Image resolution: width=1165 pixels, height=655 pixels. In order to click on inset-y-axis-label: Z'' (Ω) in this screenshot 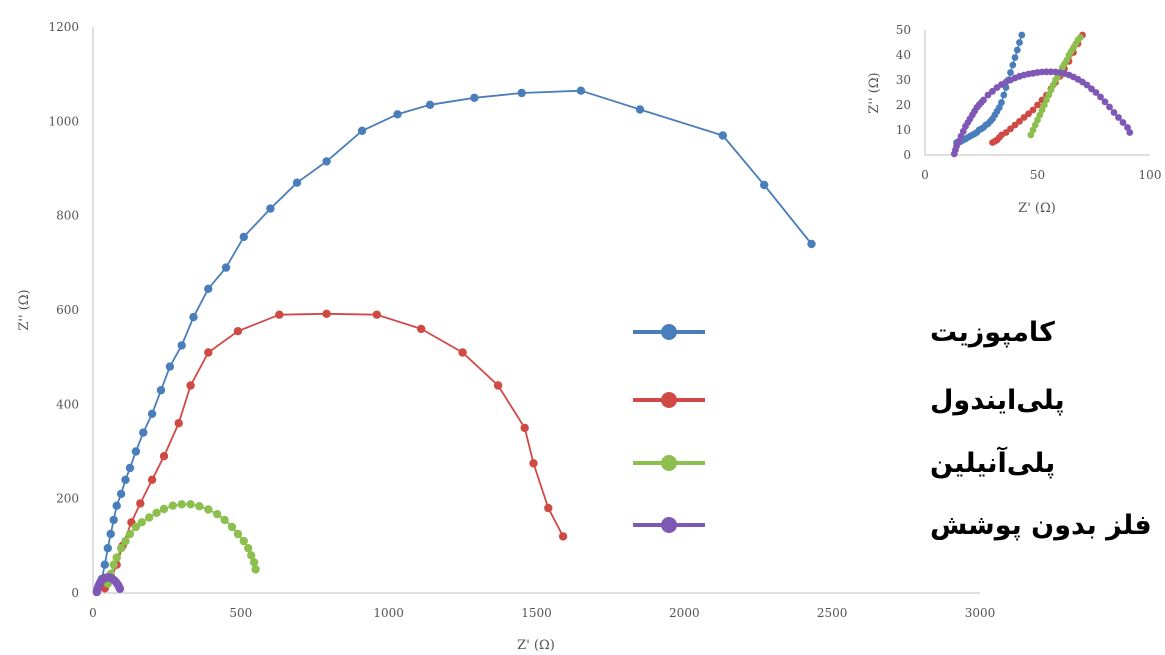, I will do `click(874, 92)`.